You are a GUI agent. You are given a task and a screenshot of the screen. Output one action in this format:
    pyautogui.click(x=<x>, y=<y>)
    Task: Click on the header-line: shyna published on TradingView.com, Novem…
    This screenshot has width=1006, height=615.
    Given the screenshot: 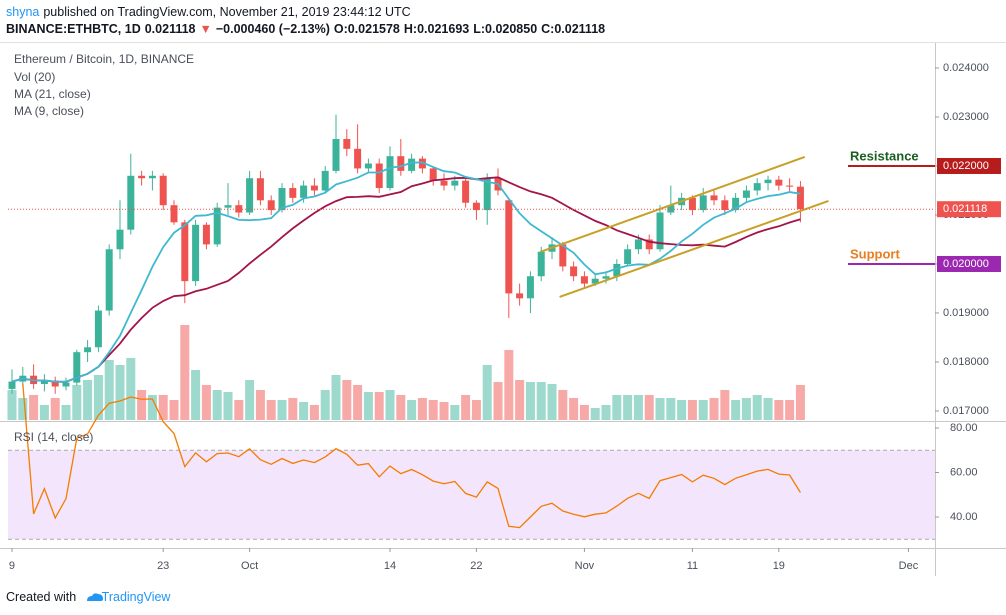 What is the action you would take?
    pyautogui.click(x=210, y=12)
    